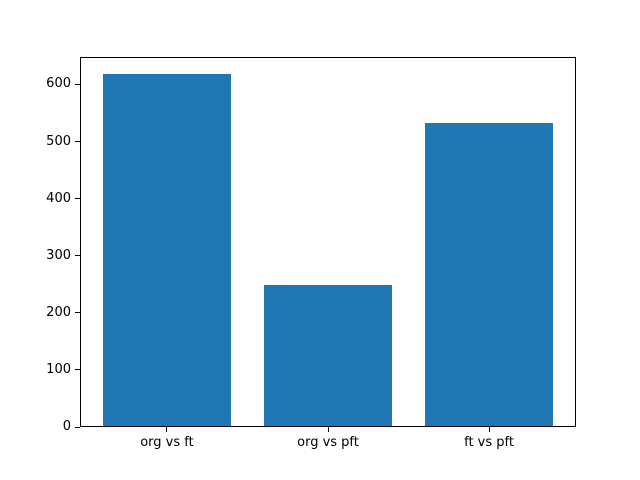  What do you see at coordinates (66, 426) in the screenshot?
I see `y-tick-label: 0` at bounding box center [66, 426].